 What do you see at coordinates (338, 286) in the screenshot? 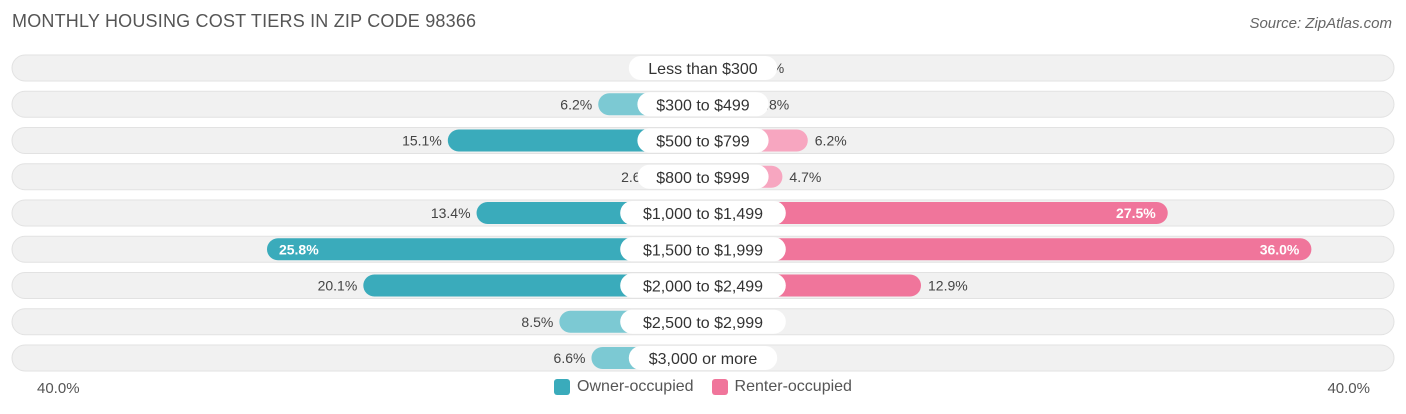
I see `data-label-owner: 20.1%` at bounding box center [338, 286].